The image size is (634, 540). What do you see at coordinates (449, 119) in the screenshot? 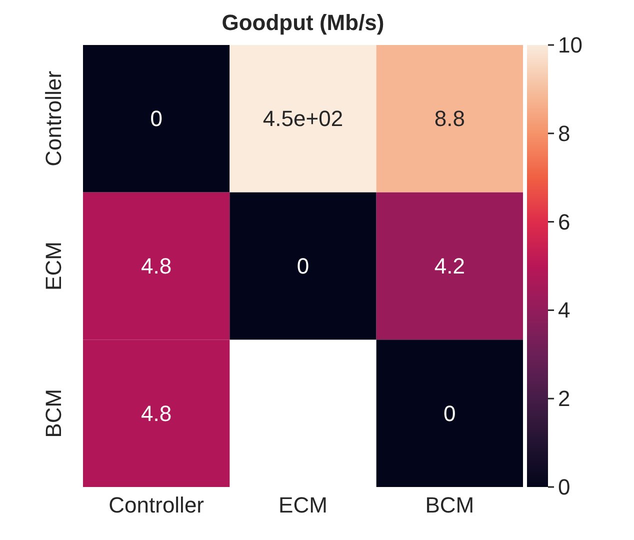
I see `data-label: 8.8` at bounding box center [449, 119].